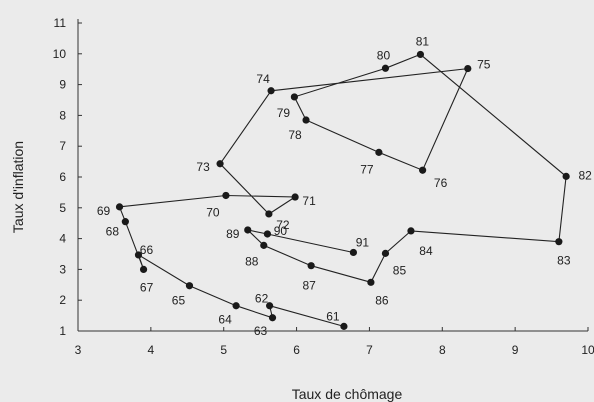  Describe the element at coordinates (400, 270) in the screenshot. I see `data-label-85: 85` at that location.